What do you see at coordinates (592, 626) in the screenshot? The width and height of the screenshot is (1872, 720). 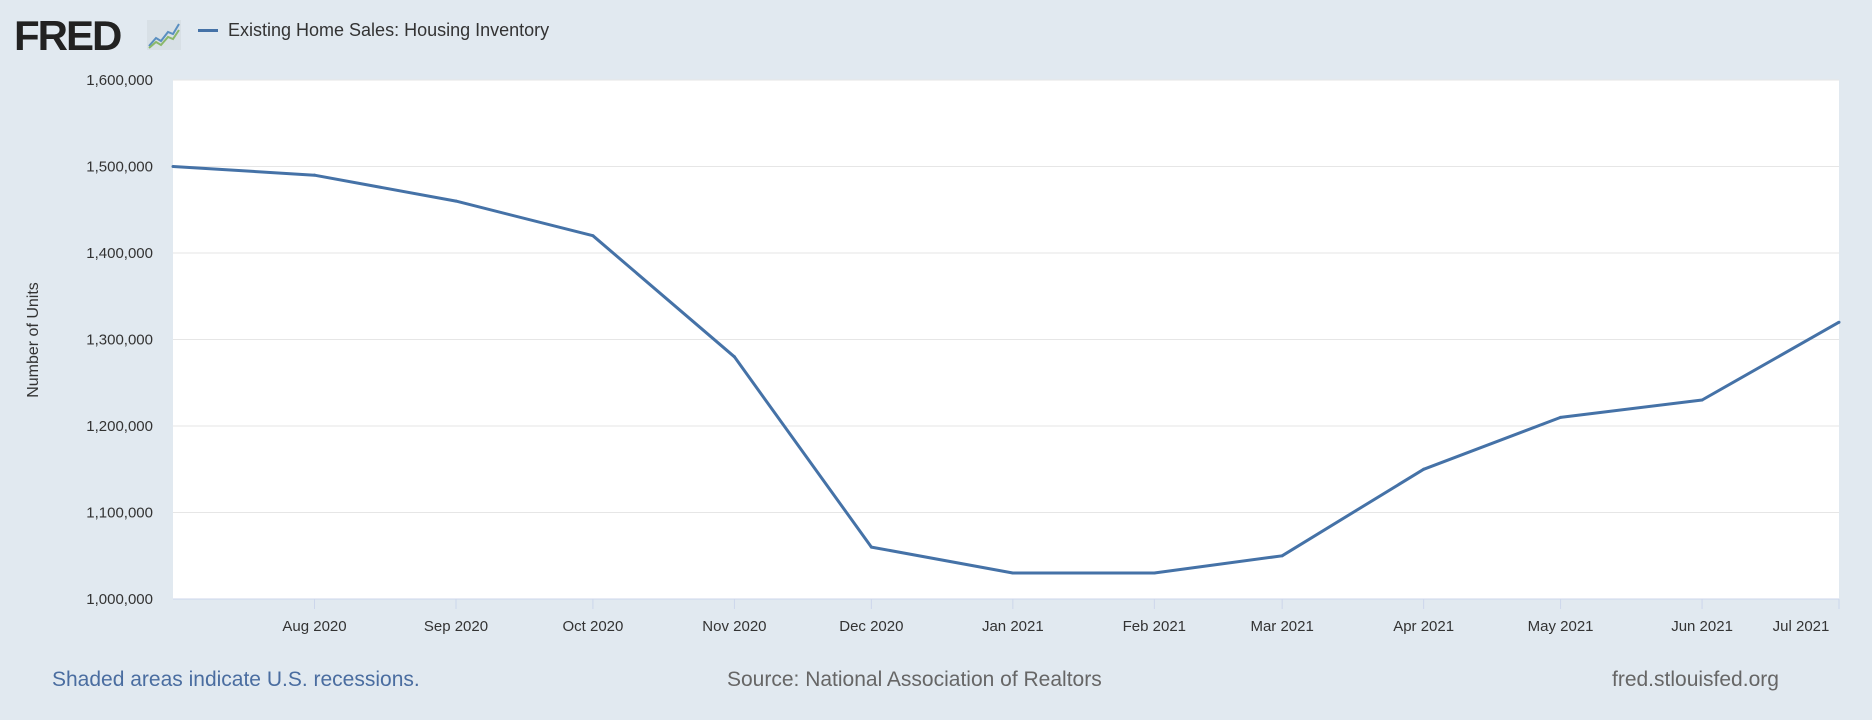 I see `x-tick-label: Oct 2020` at bounding box center [592, 626].